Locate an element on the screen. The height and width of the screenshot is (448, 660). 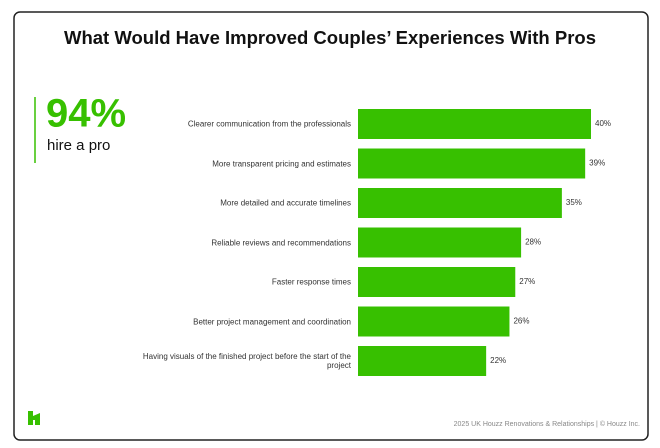
value-label: 40% is located at coordinates (603, 123).